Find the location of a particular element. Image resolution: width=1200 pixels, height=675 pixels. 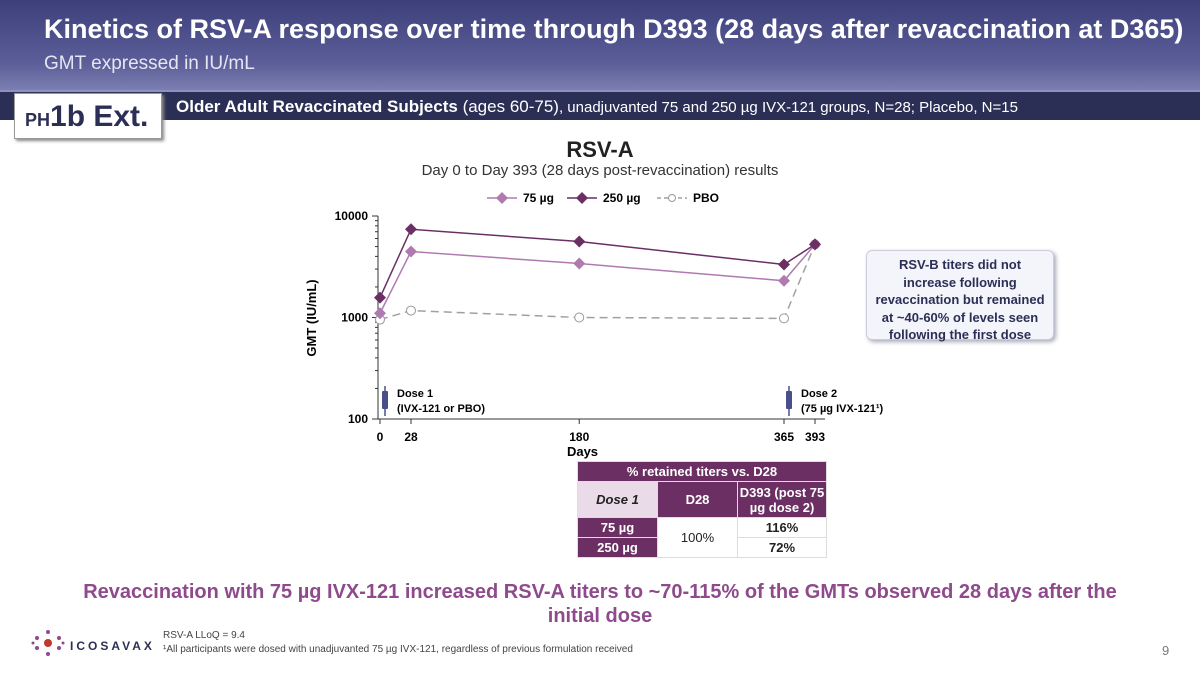

dose-label: Dose 1 is located at coordinates (415, 394).